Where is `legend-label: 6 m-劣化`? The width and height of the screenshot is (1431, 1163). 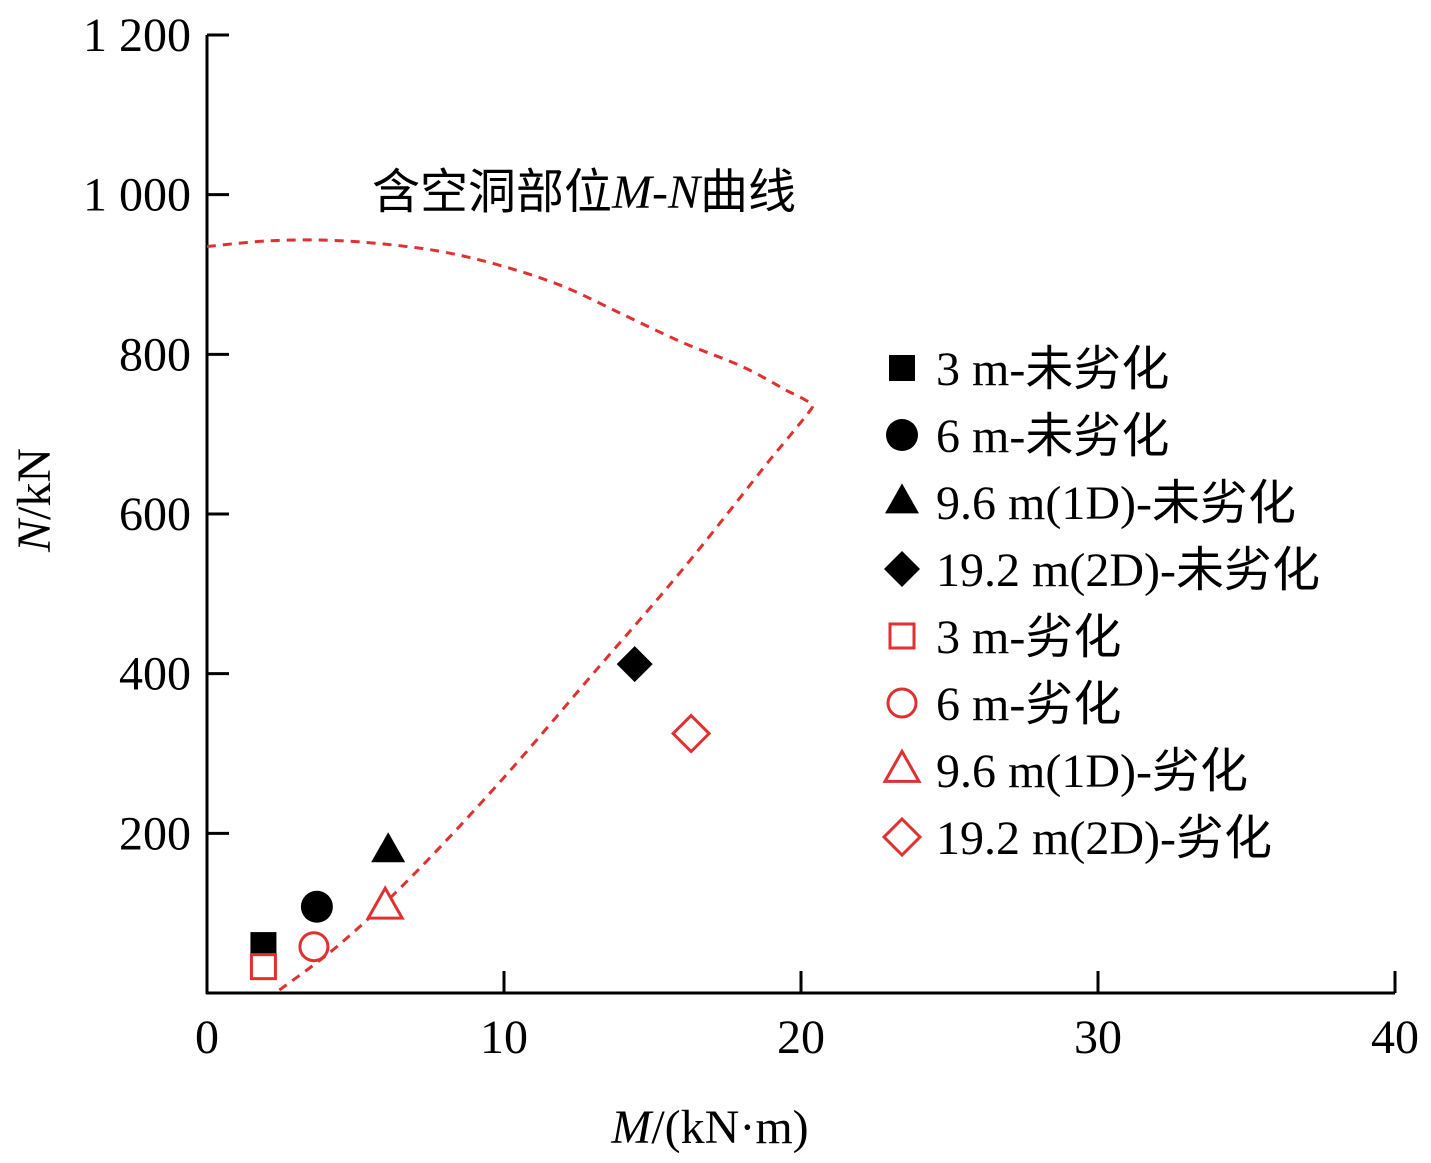
legend-label: 6 m-劣化 is located at coordinates (1028, 704).